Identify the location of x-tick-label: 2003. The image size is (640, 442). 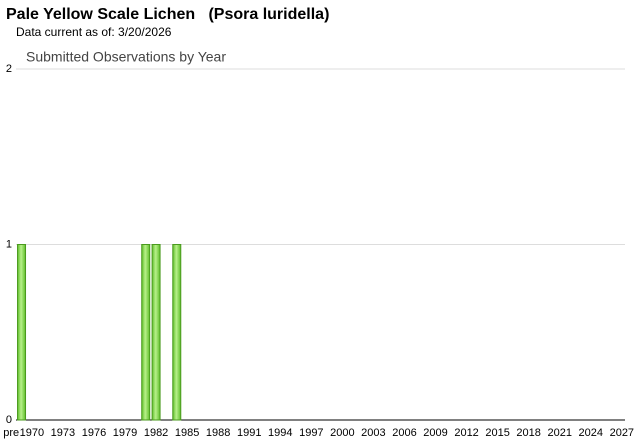
(373, 433).